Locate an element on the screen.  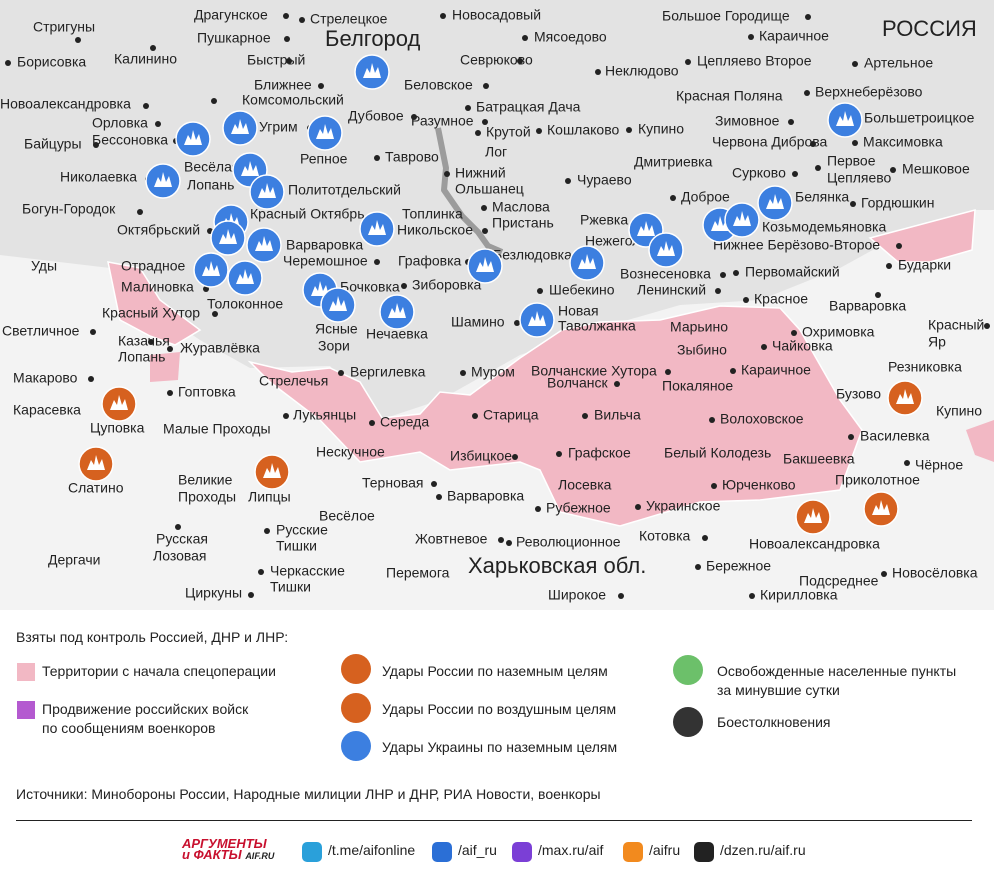
place-label: Подсреднее is located at coordinates (839, 581).